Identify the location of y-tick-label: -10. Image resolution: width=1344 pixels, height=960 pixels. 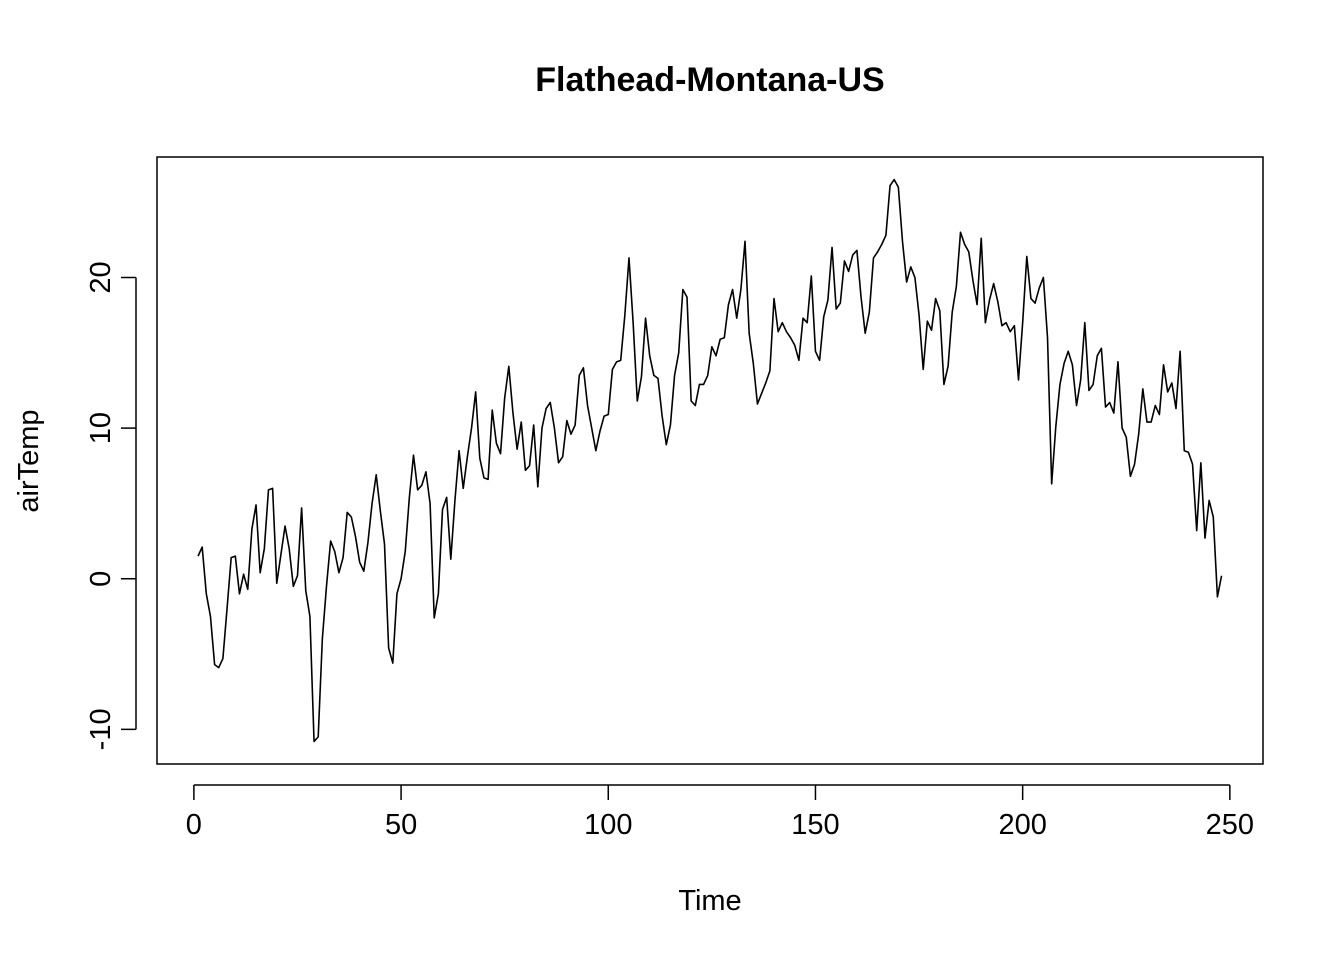
(101, 729).